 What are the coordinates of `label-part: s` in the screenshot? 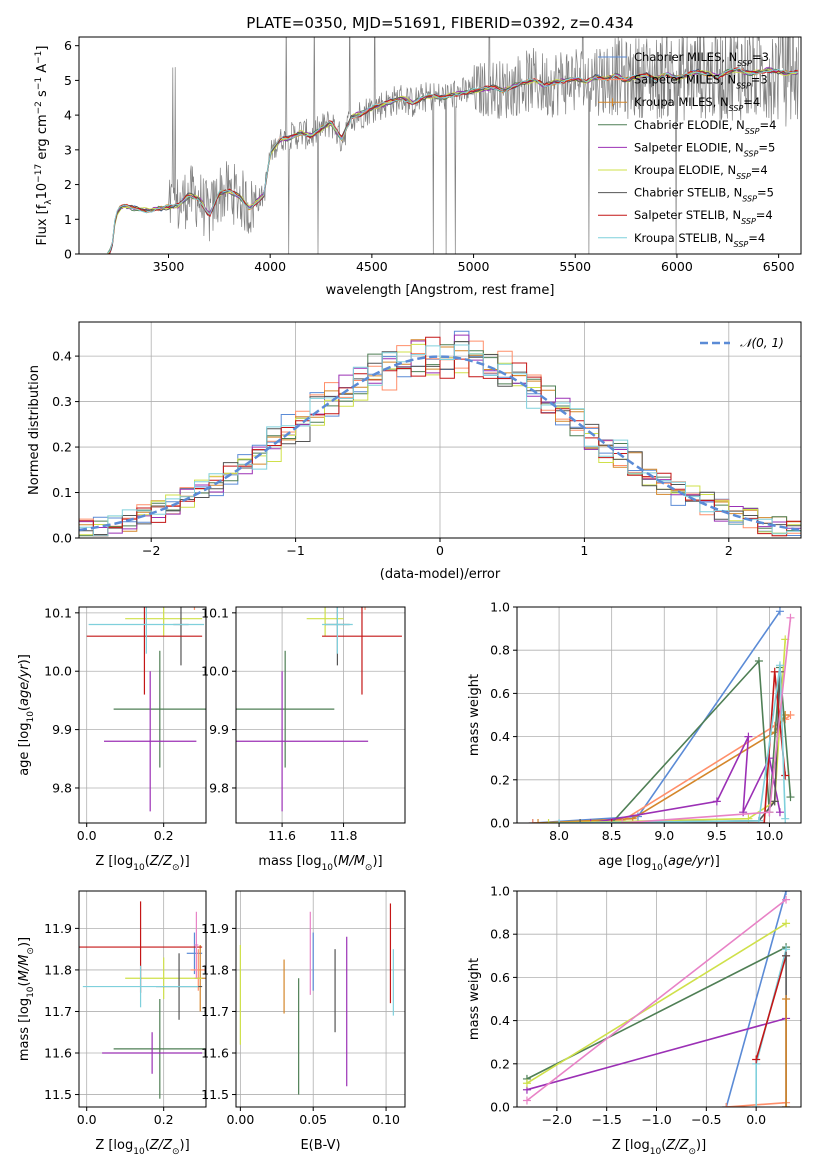 It's located at (42, 95).